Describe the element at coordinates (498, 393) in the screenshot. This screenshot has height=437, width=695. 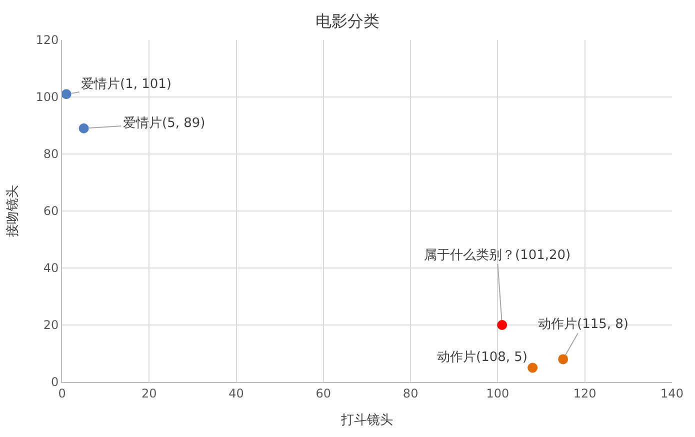
I see `x-tick-label: 100` at that location.